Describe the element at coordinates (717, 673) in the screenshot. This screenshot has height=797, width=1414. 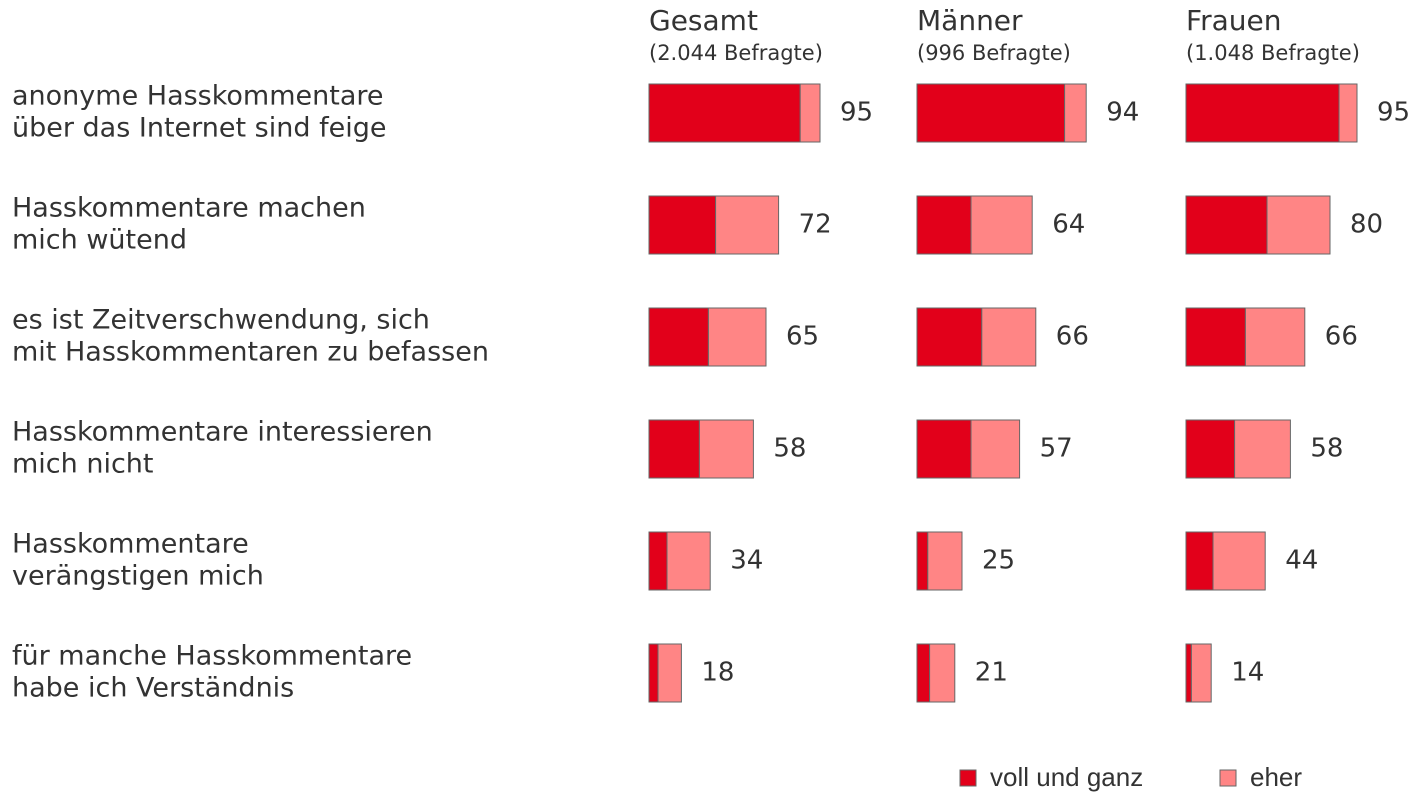
I see `total-label: 18` at that location.